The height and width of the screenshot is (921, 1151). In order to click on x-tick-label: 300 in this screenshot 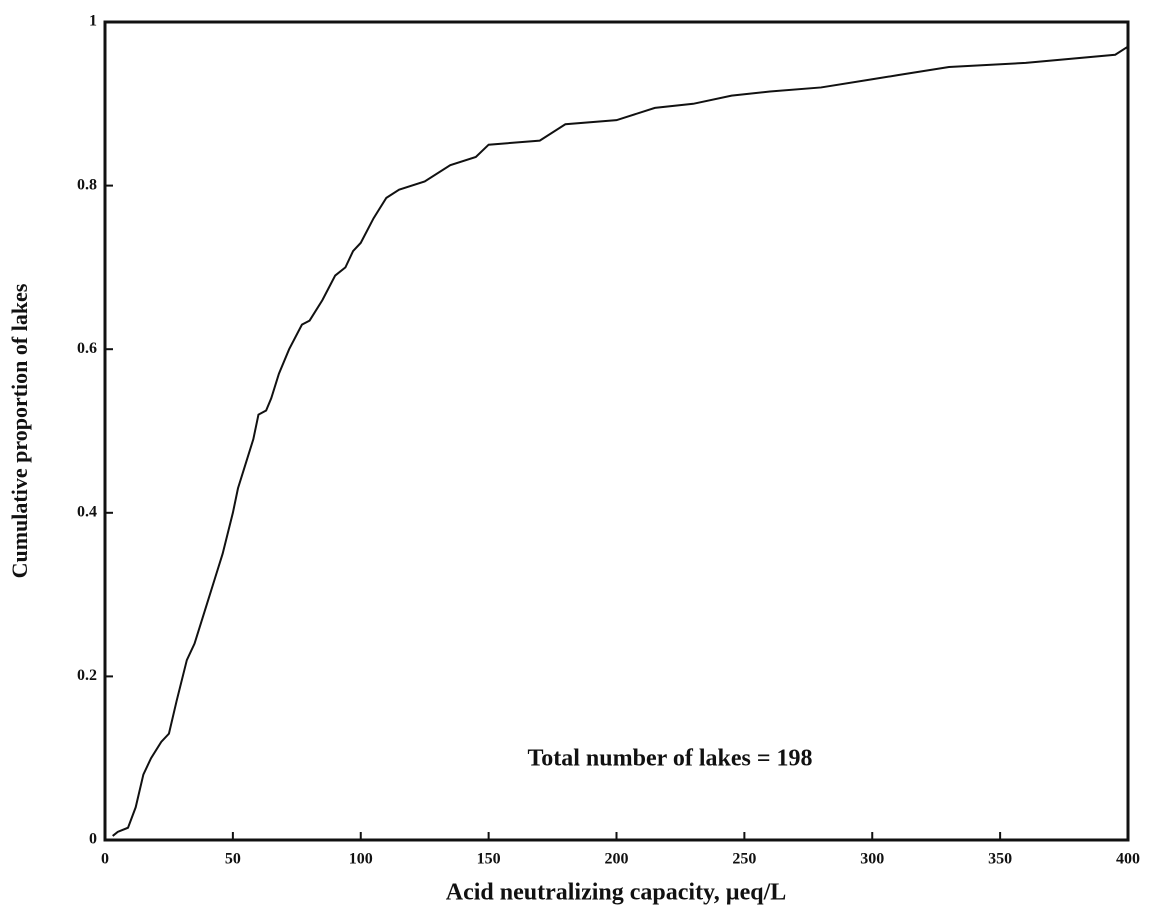, I will do `click(872, 859)`.